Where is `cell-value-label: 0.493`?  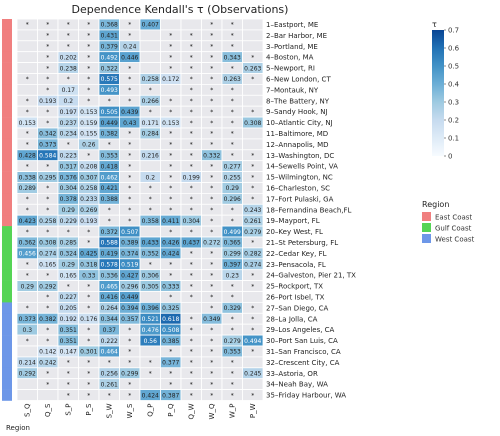 cell-value-label: 0.493 is located at coordinates (109, 90).